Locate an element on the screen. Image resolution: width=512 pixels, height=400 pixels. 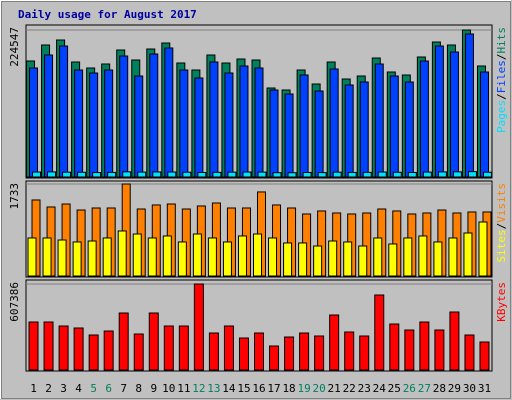
x-tick-label: 19 is located at coordinates (303, 388).